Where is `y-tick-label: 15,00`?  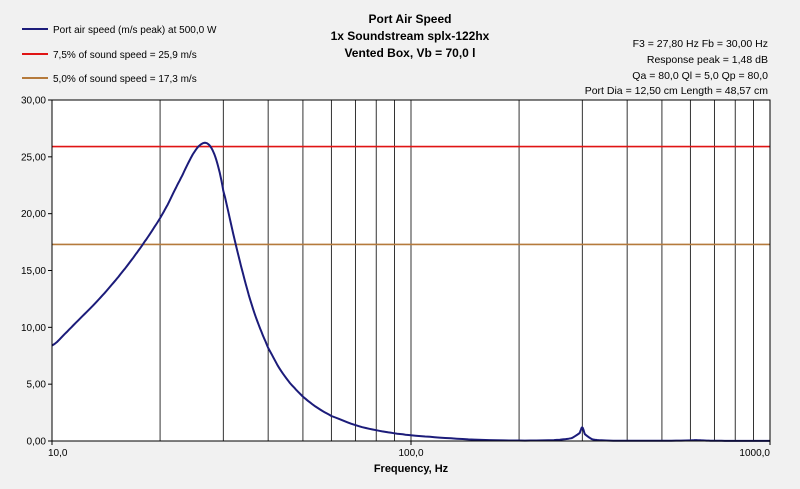
y-tick-label: 15,00 is located at coordinates (33, 271).